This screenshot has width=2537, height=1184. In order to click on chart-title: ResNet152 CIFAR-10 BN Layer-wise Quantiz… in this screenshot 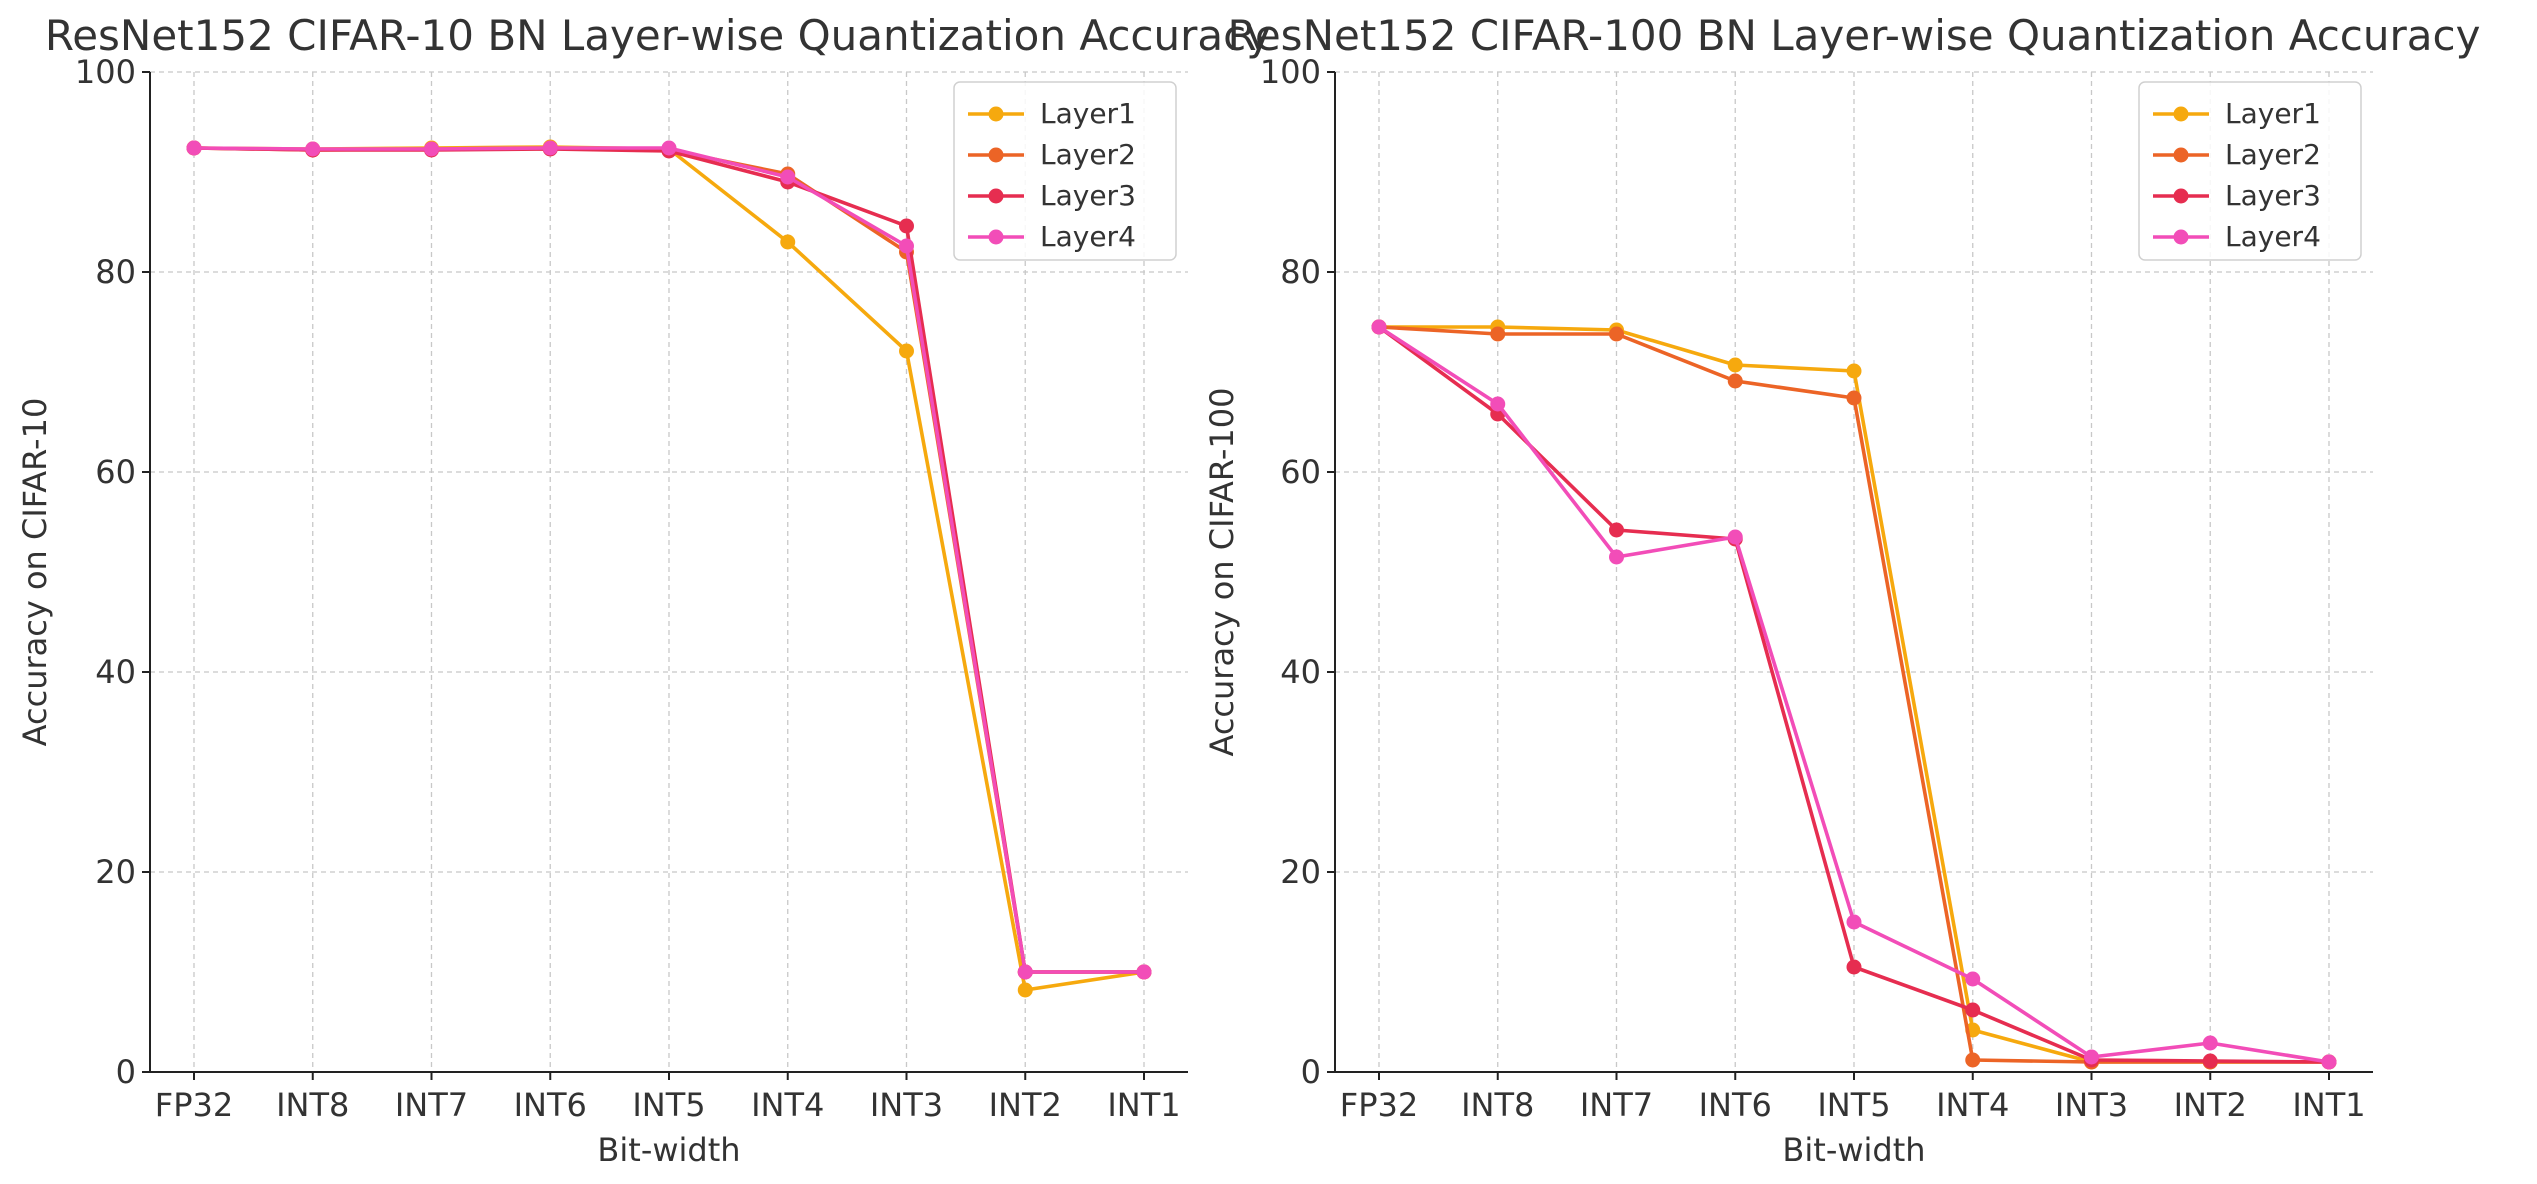, I will do `click(658, 35)`.